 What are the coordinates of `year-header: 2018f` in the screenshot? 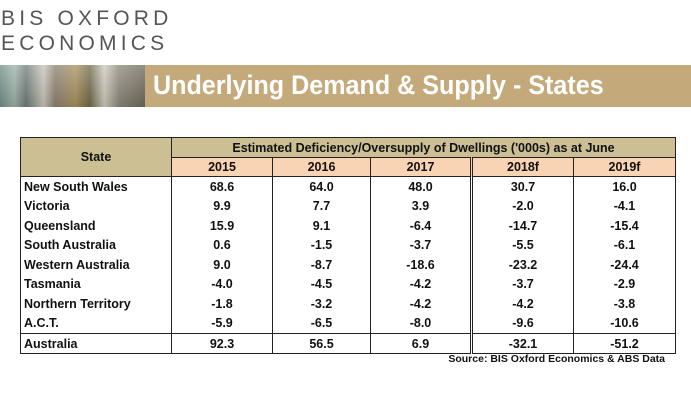 It's located at (522, 167).